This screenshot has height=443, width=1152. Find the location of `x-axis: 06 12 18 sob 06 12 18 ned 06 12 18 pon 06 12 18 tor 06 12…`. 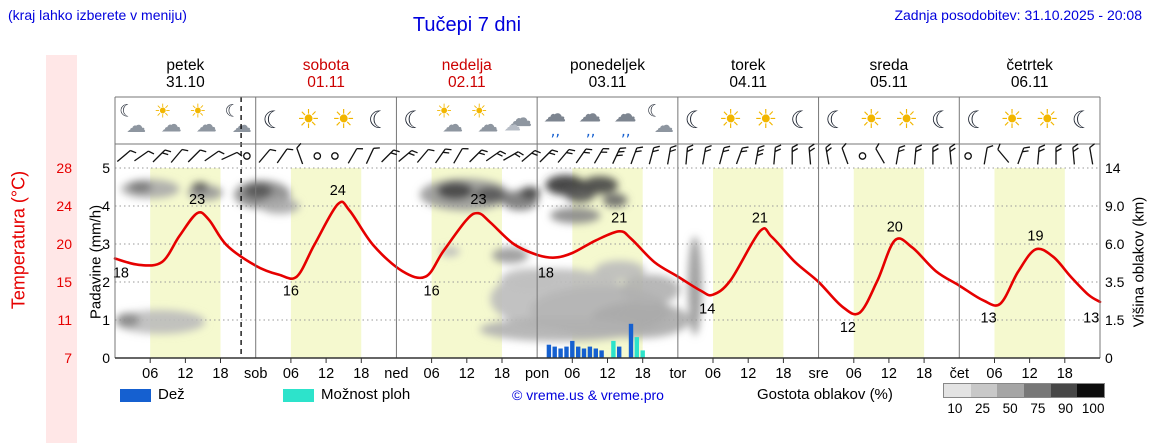

x-axis: 06 12 18 sob 06 12 18 ned 06 12 18 pon 06 12 18 tor 06 12… is located at coordinates (607, 370).